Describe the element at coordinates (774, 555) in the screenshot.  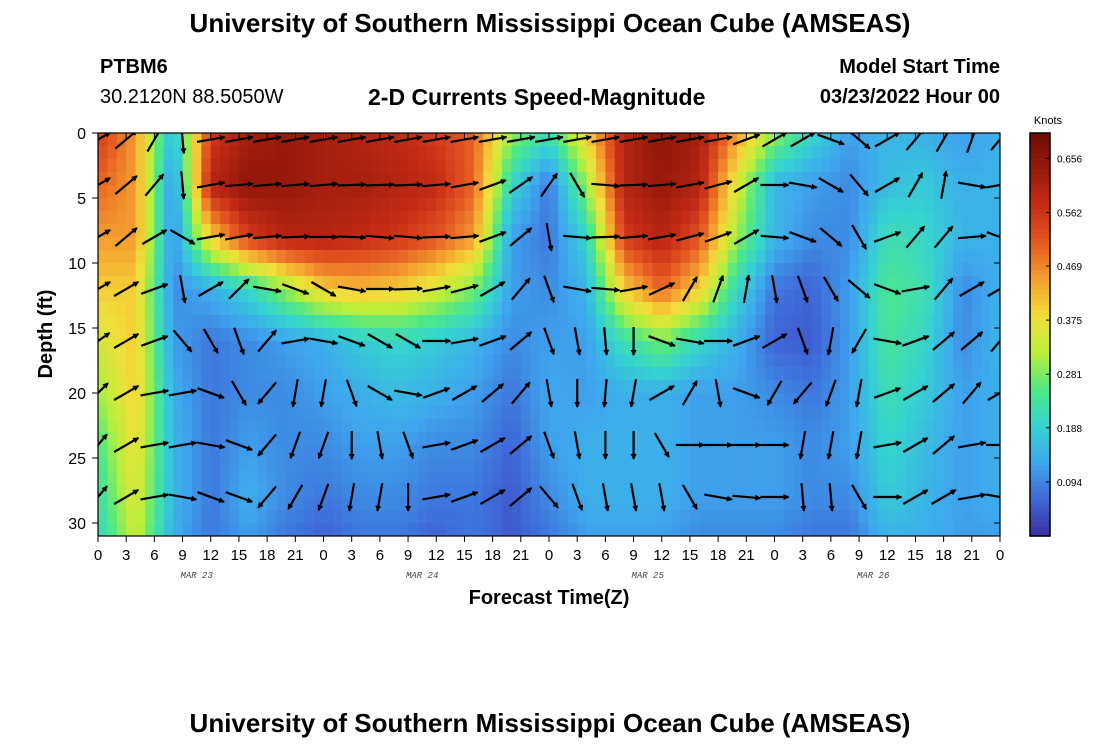
I see `x-tick-label: 0` at that location.